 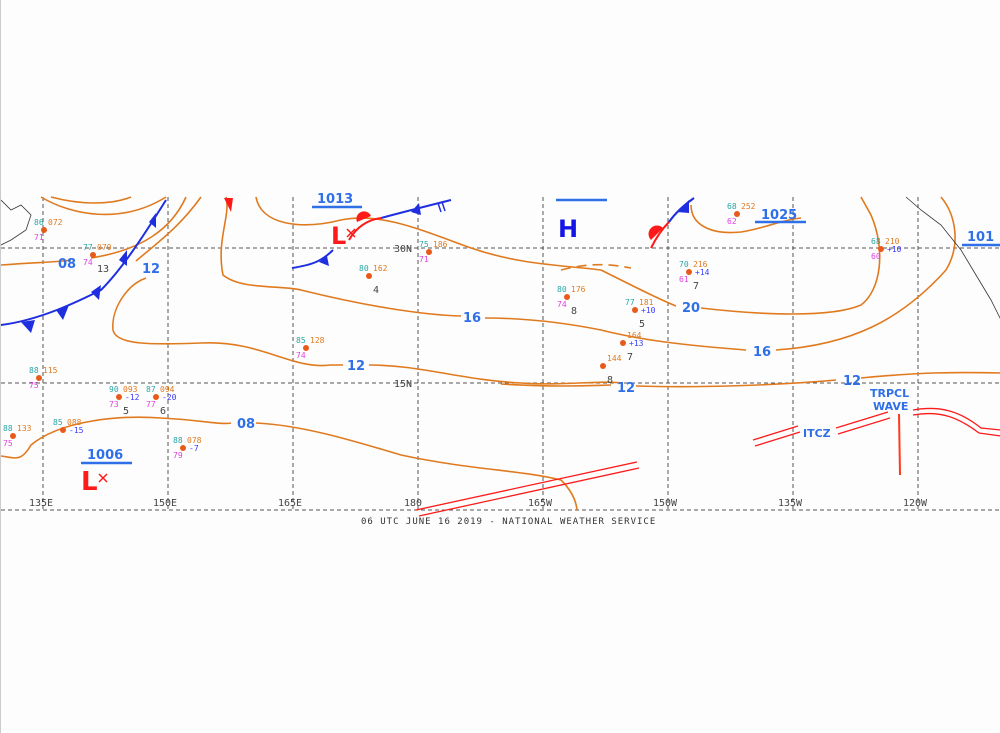 I want to click on station-pressure: 115, so click(x=50, y=370).